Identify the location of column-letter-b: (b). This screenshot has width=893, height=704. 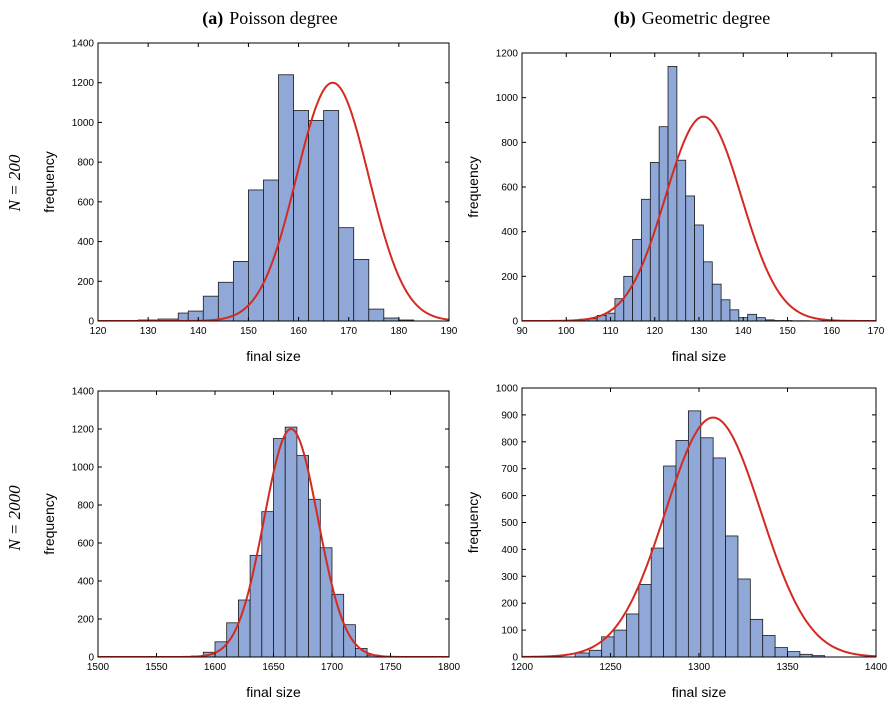
(625, 18).